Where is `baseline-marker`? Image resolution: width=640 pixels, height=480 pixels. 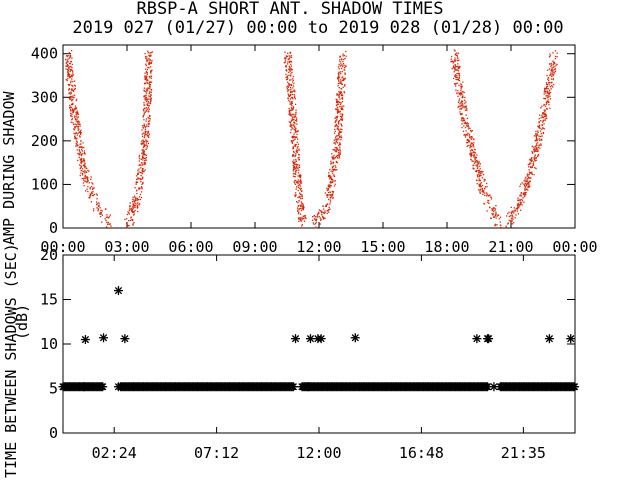 baseline-marker is located at coordinates (103, 387).